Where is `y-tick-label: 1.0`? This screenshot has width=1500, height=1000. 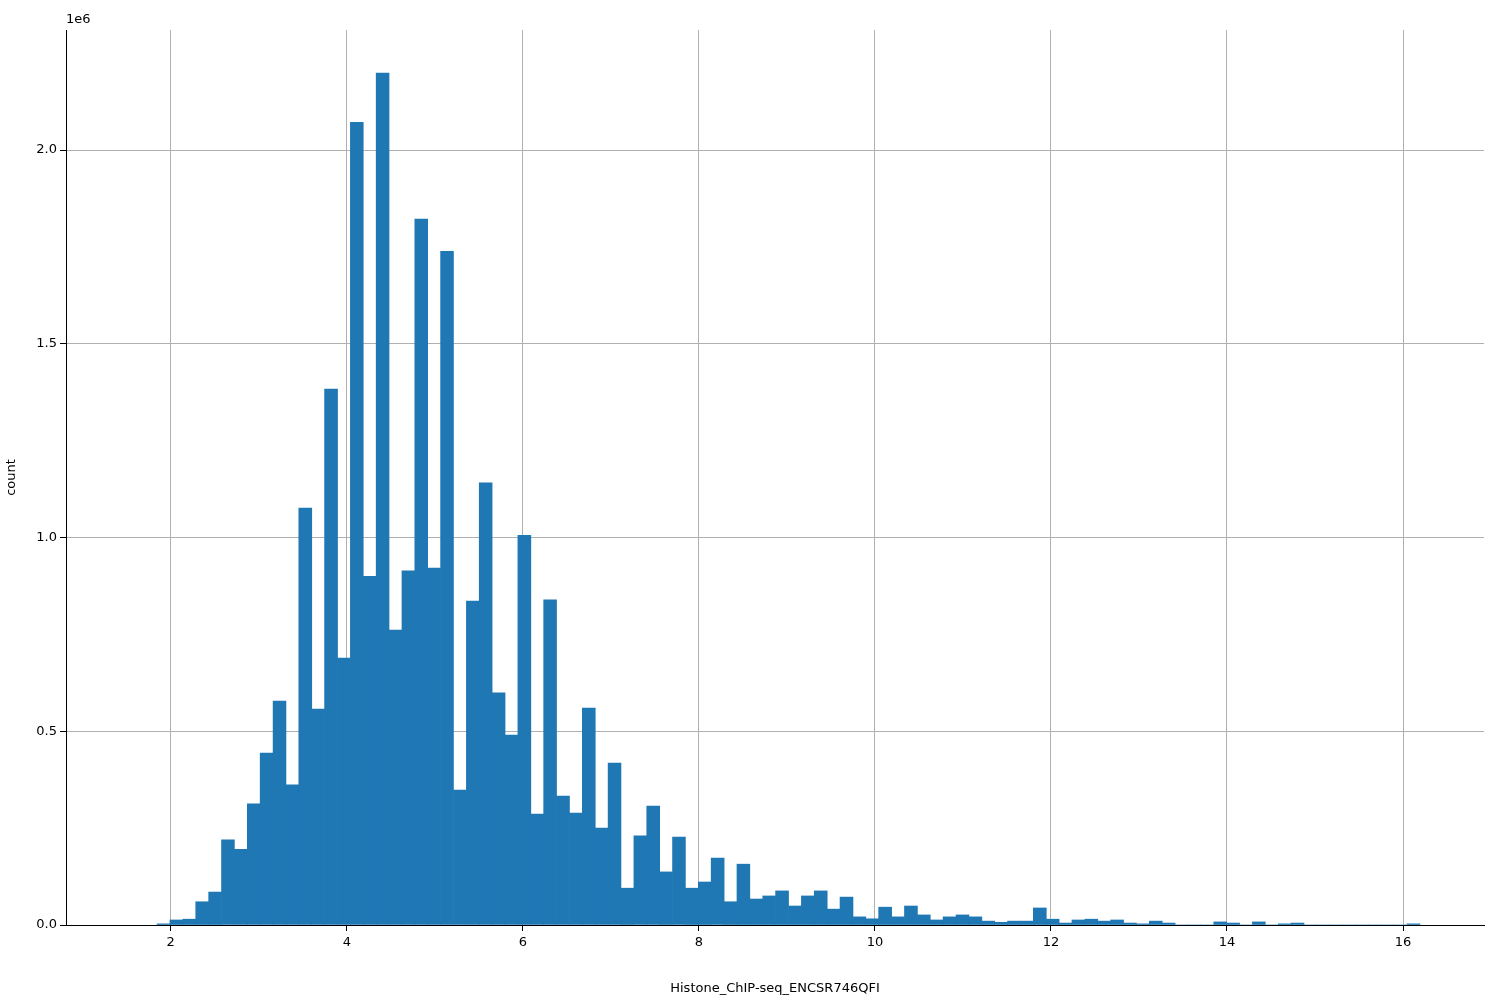 y-tick-label: 1.0 is located at coordinates (46, 536).